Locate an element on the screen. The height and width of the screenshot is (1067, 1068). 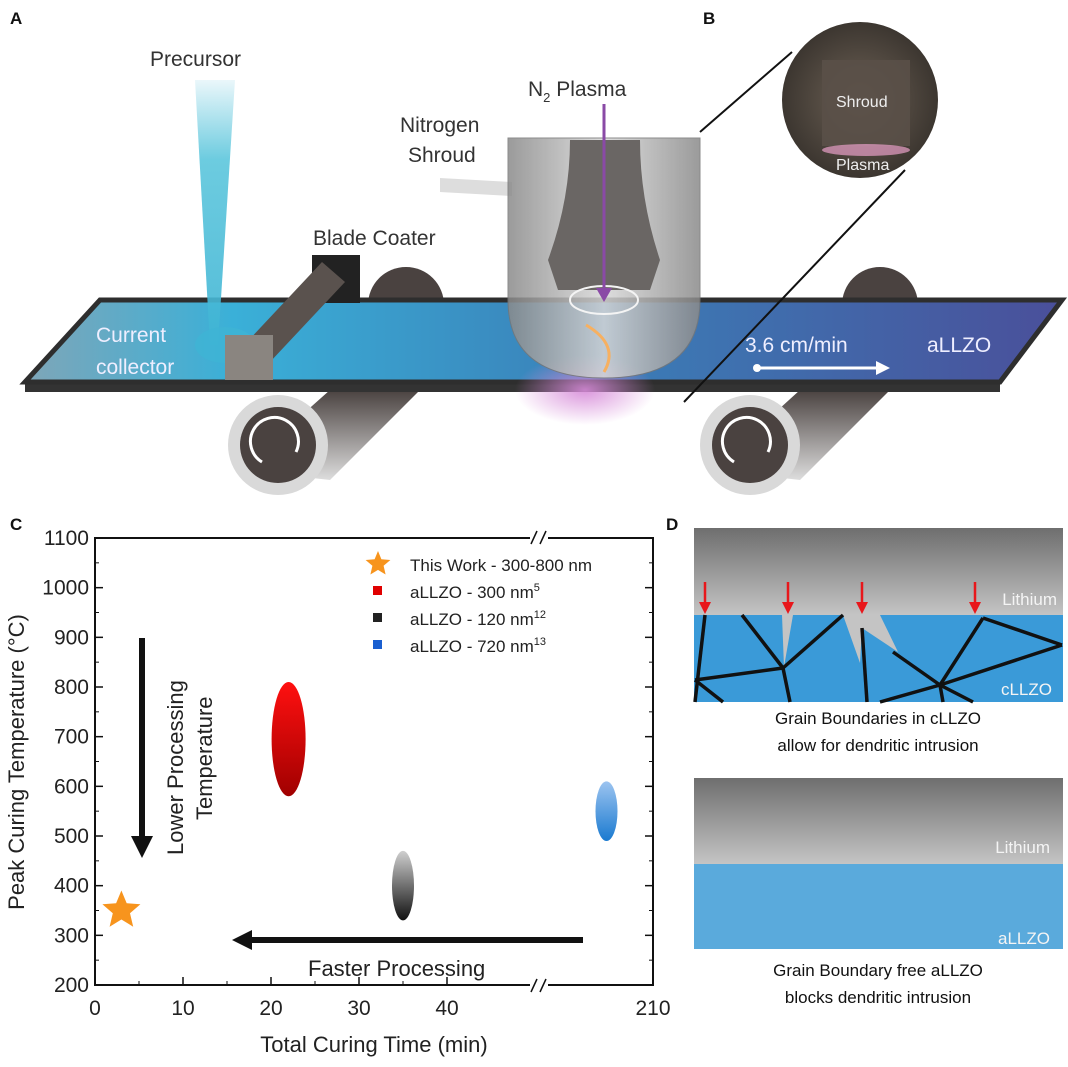
nitrogen-shroud-label-line1: Nitrogen is located at coordinates (439, 125).